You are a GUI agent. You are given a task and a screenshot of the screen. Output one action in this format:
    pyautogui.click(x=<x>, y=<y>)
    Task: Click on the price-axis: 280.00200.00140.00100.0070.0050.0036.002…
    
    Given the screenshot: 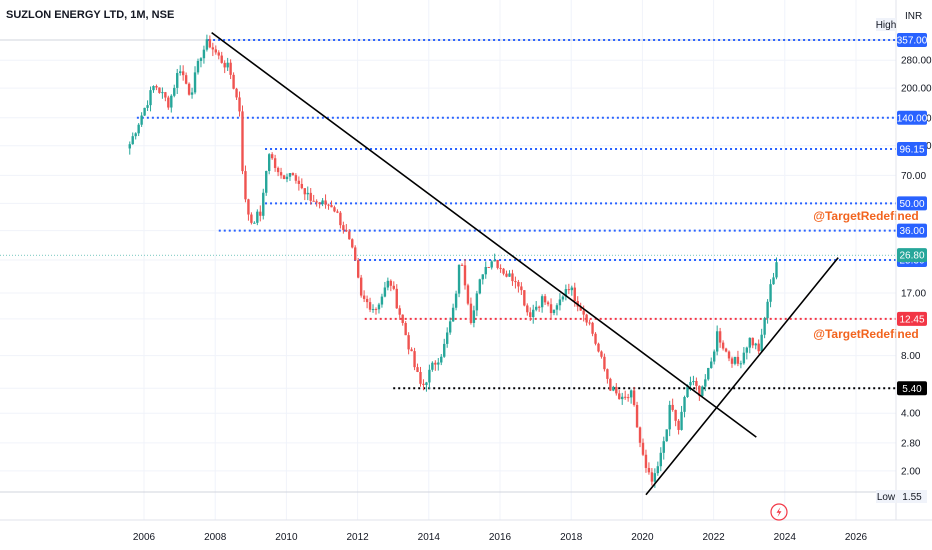 What is the action you would take?
    pyautogui.click(x=904, y=260)
    